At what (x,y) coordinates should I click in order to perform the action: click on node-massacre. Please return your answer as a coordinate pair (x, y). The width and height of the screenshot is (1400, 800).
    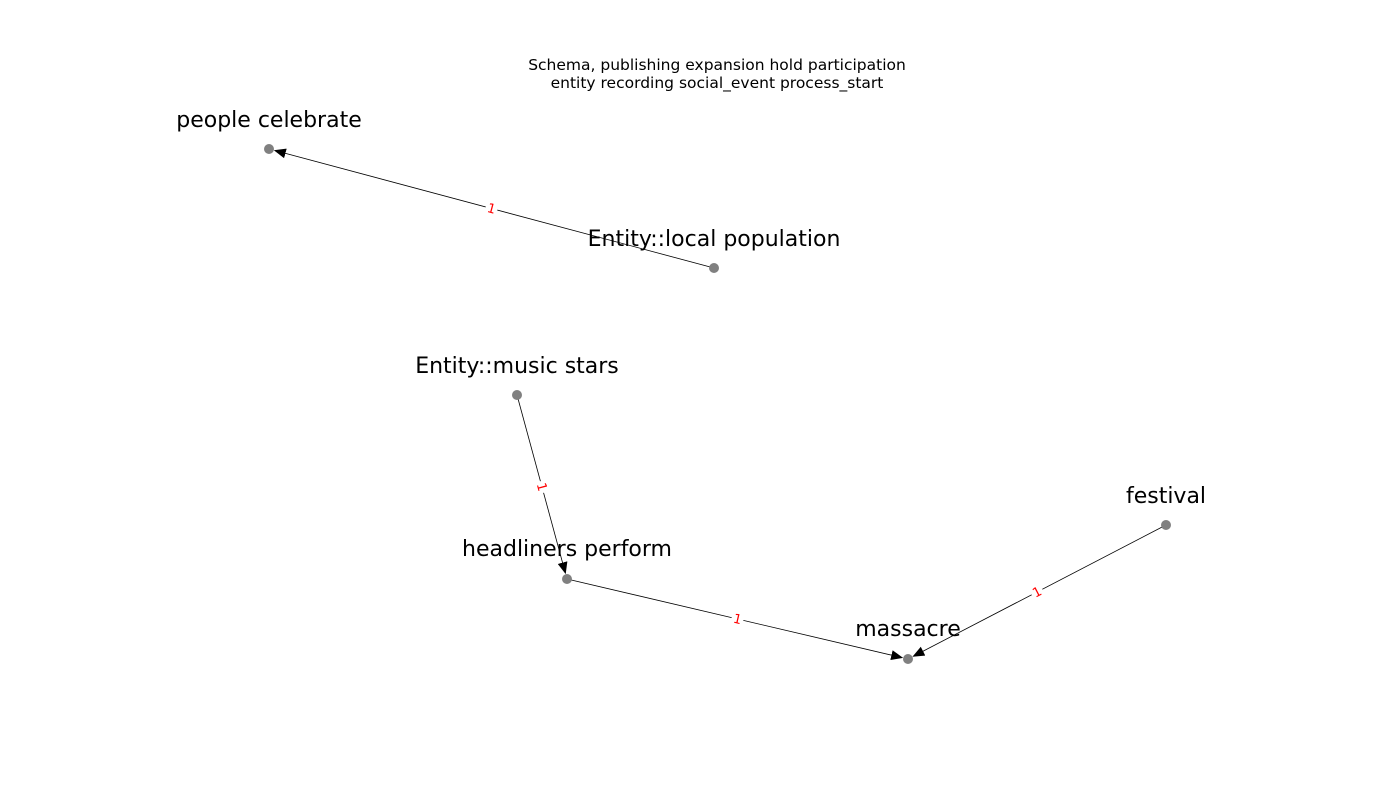
    Looking at the image, I should click on (908, 659).